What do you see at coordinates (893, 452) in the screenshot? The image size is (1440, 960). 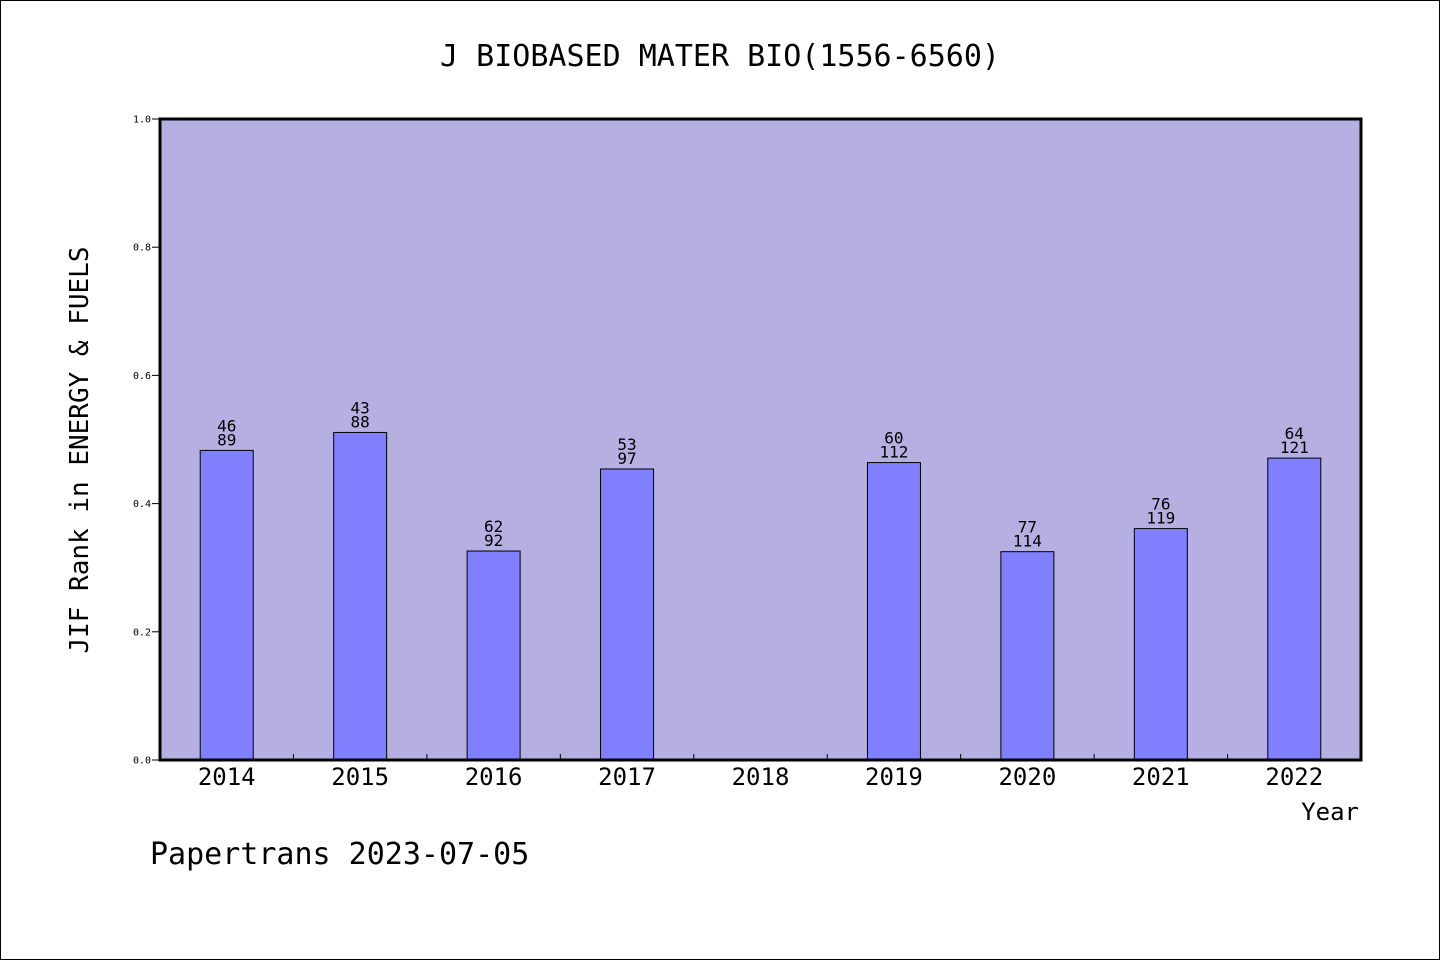 I see `bar-total-label: 112` at bounding box center [893, 452].